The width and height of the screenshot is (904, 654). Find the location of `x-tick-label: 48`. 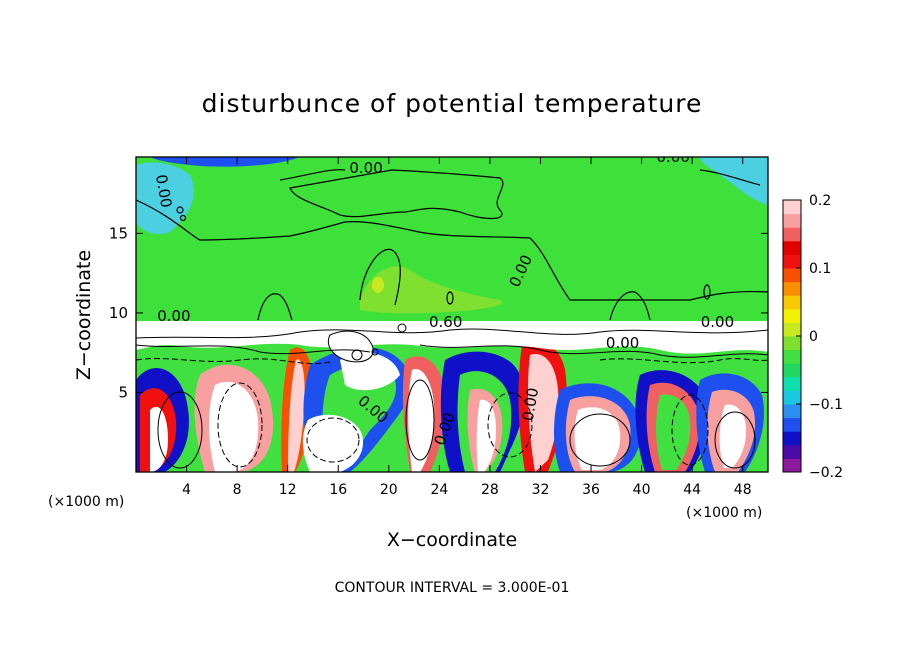

x-tick-label: 48 is located at coordinates (743, 490).